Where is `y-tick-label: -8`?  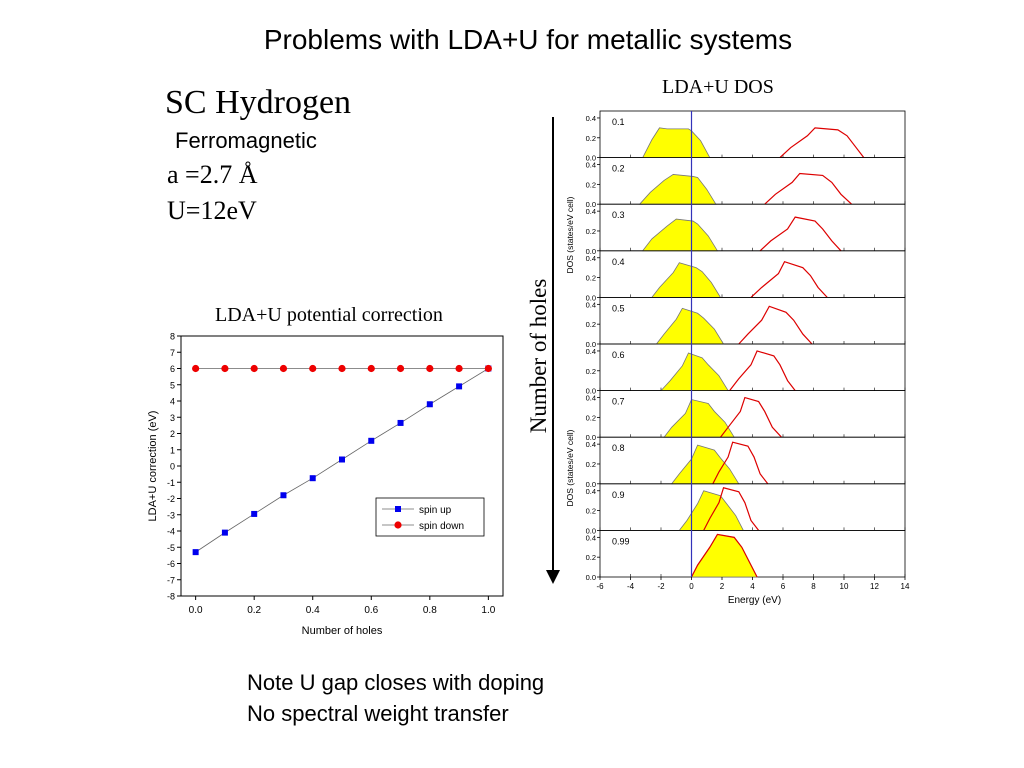 y-tick-label: -8 is located at coordinates (171, 597).